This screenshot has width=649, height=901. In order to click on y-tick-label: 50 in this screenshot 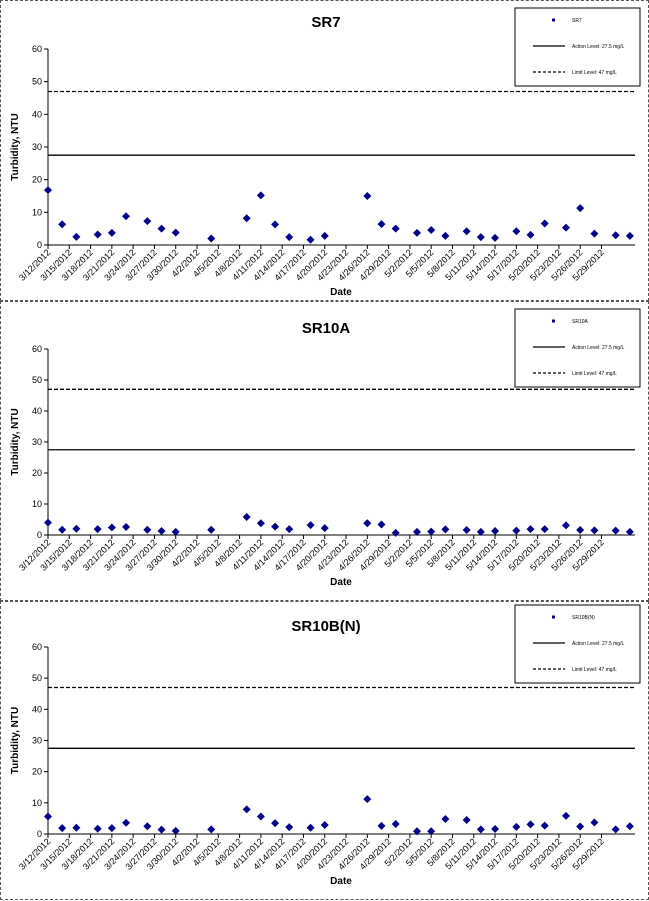, I will do `click(37, 82)`.